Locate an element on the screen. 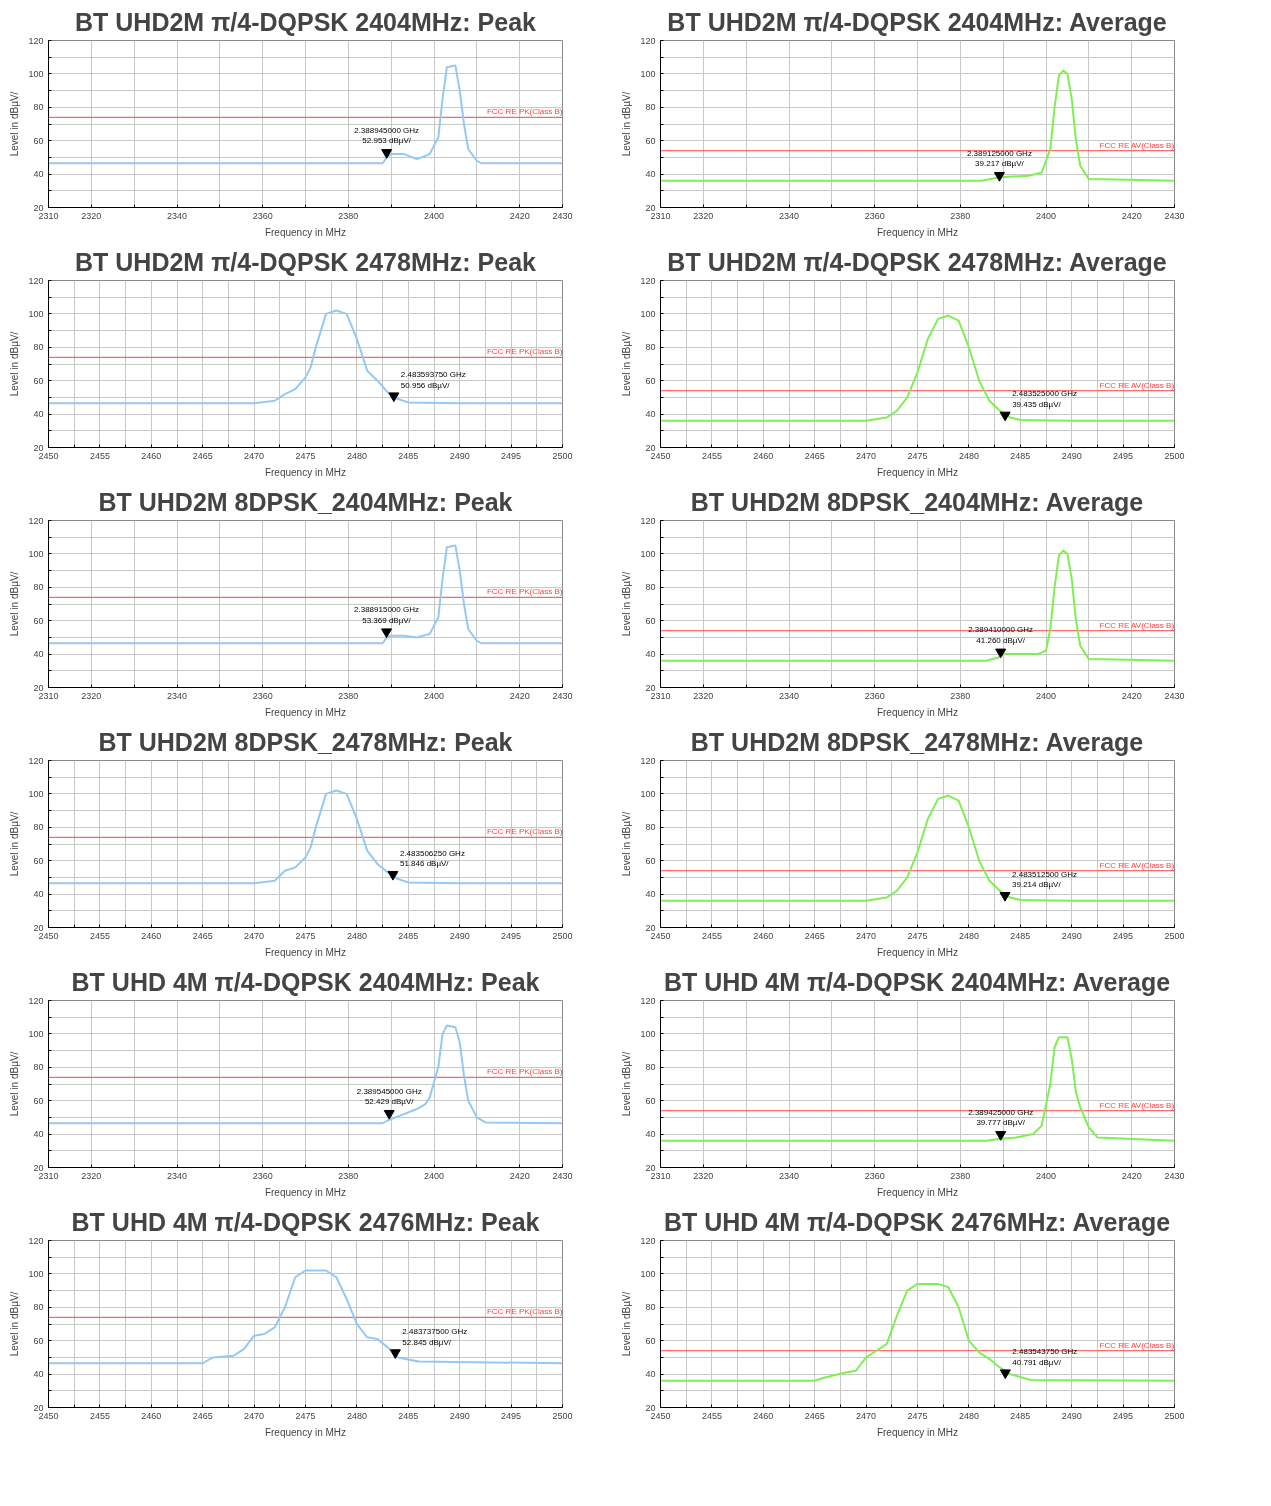  chart-title: BT UHD 4M π/4-DQPSK 2476MHz: Average is located at coordinates (917, 1221).